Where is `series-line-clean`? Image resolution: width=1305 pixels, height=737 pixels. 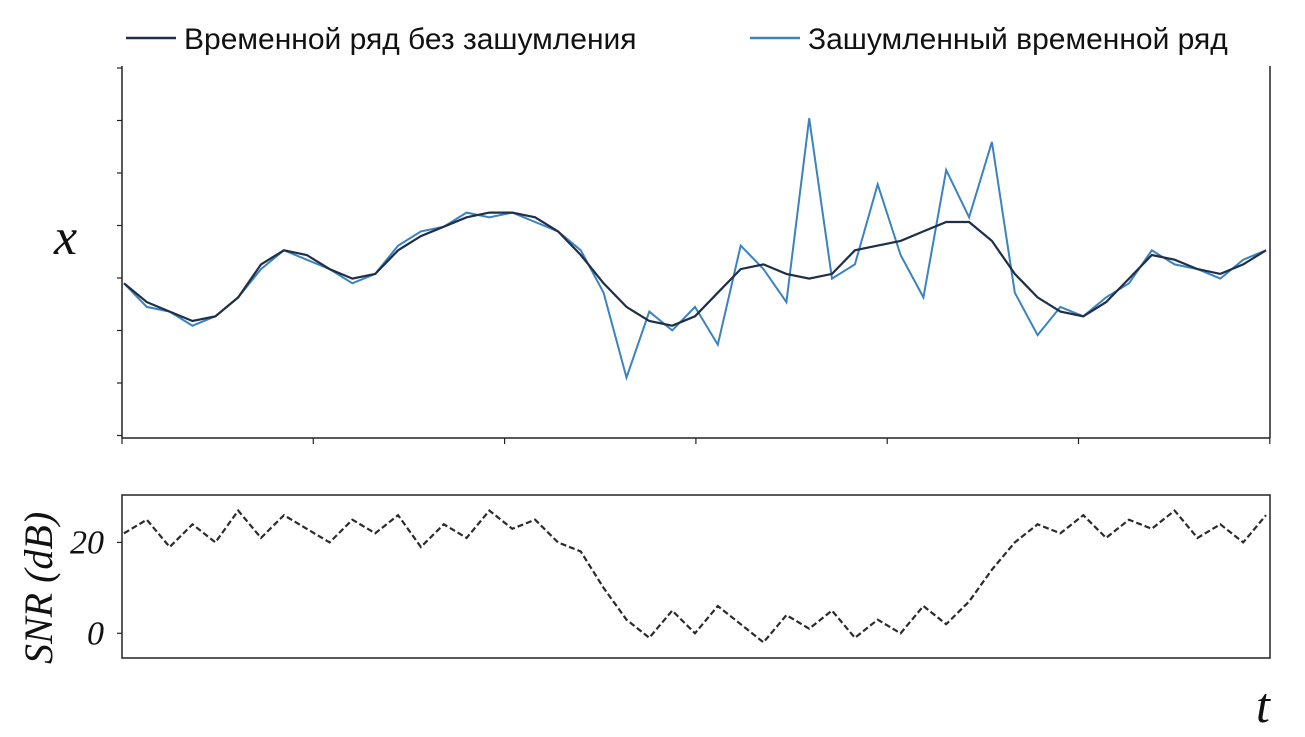 series-line-clean is located at coordinates (695, 269).